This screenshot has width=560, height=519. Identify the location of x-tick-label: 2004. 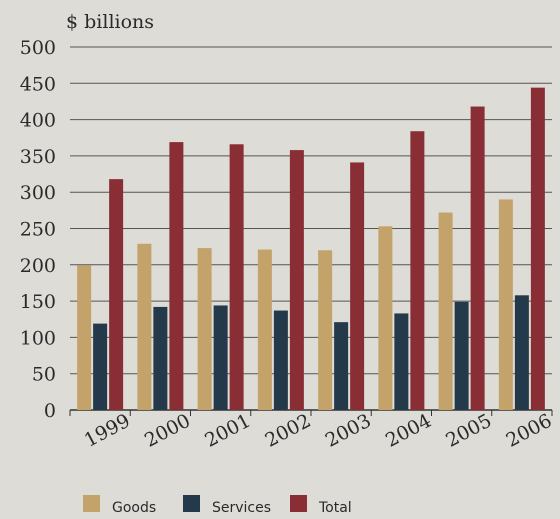
(408, 431).